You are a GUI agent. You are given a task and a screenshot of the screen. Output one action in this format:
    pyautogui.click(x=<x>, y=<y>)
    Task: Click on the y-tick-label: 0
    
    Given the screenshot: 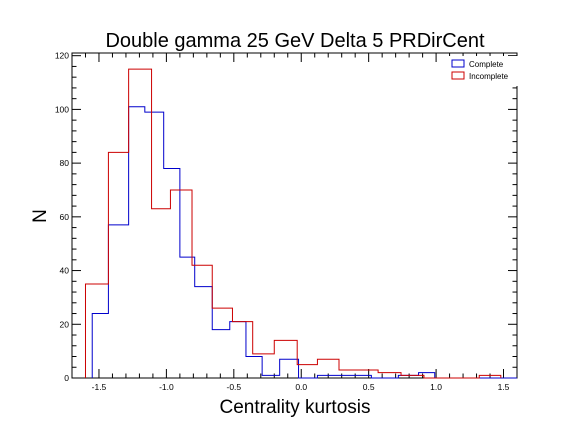 What is the action you would take?
    pyautogui.click(x=66, y=378)
    